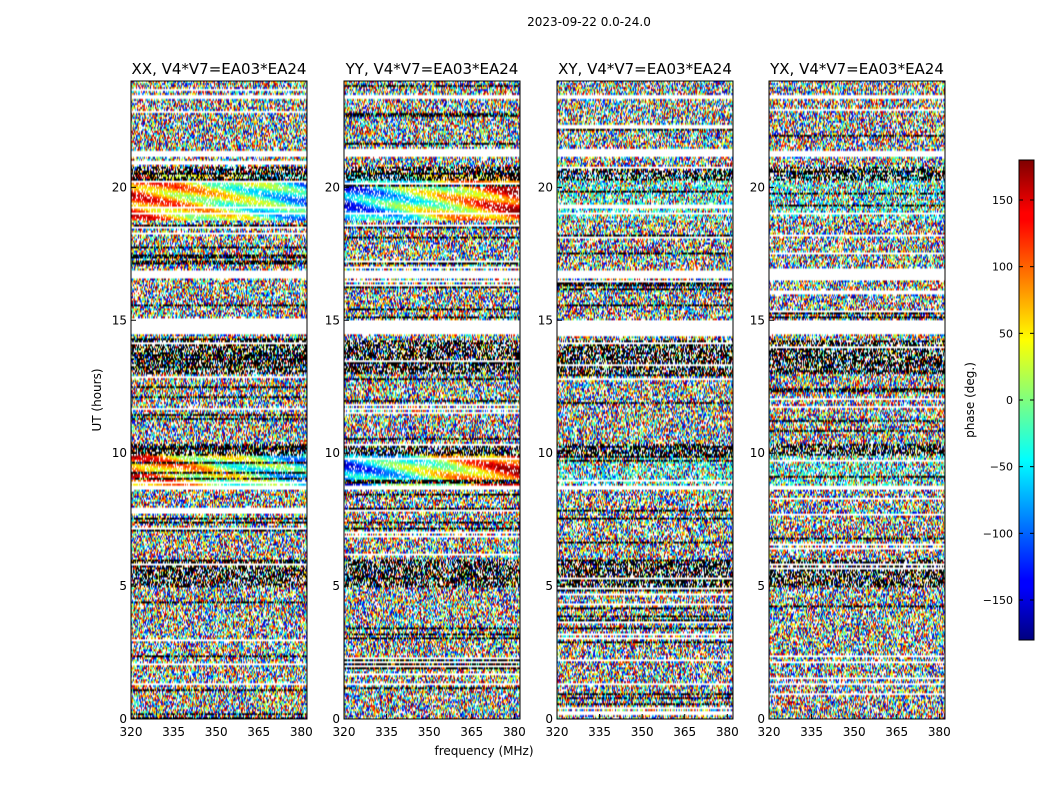 This screenshot has height=800, width=1050. What do you see at coordinates (1002, 267) in the screenshot?
I see `colorbar-tick-label: 100` at bounding box center [1002, 267].